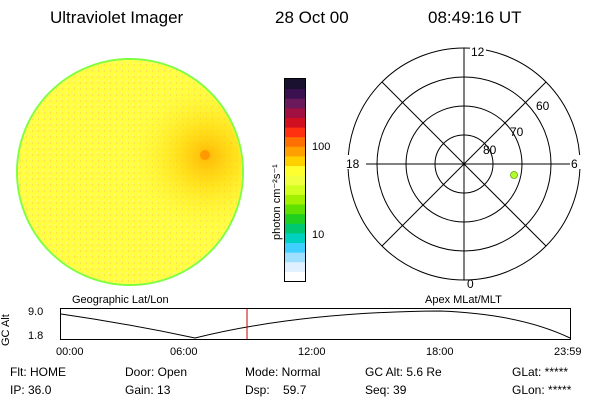 The image size is (600, 400). Describe the element at coordinates (478, 52) in the screenshot. I see `mlt-label-12: 12` at that location.